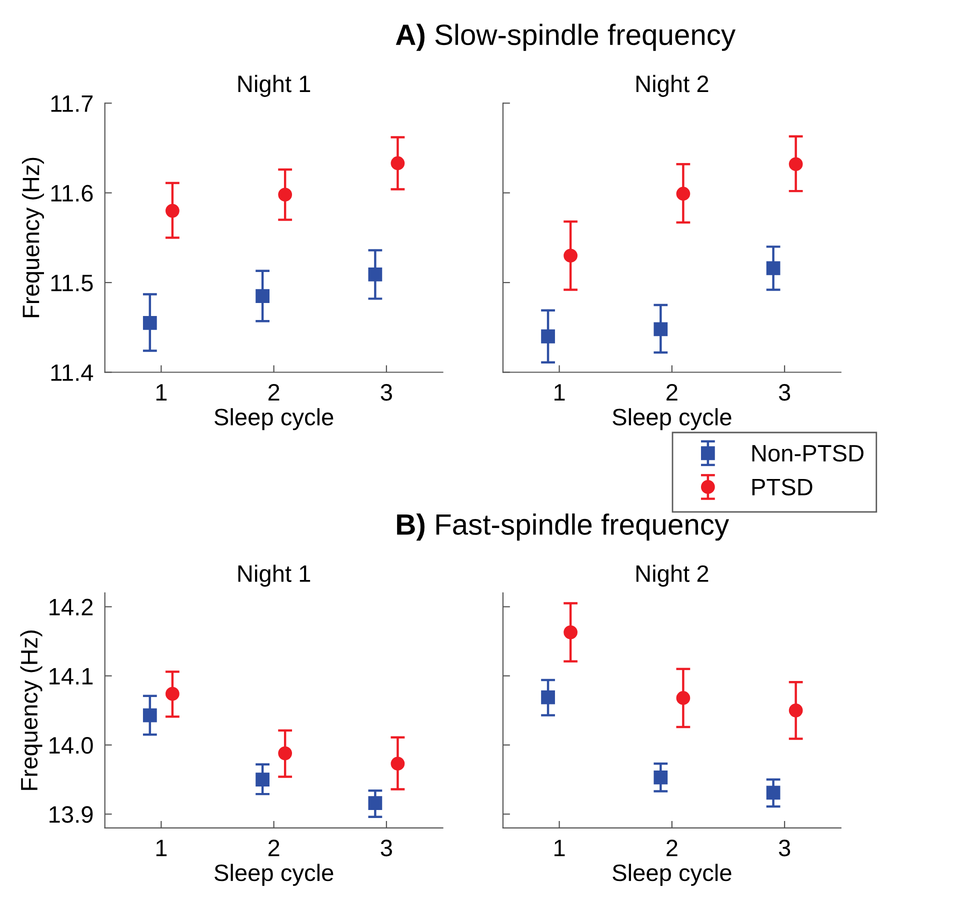 This screenshot has width=971, height=897. I want to click on y-tick-label: 13.9, so click(71, 814).